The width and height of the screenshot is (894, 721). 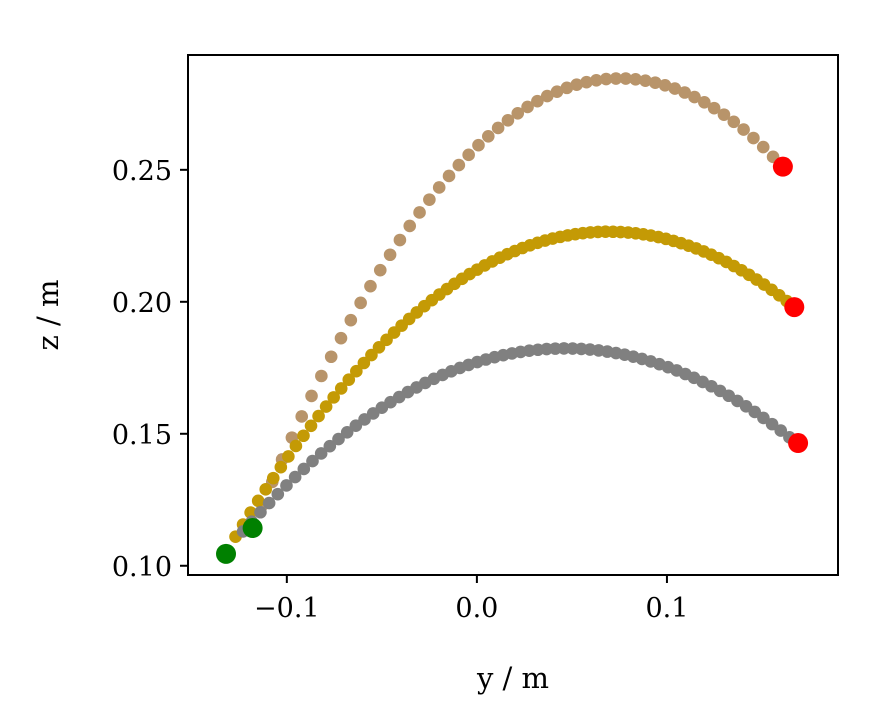 What do you see at coordinates (666, 608) in the screenshot?
I see `x-tick-label: 0.1` at bounding box center [666, 608].